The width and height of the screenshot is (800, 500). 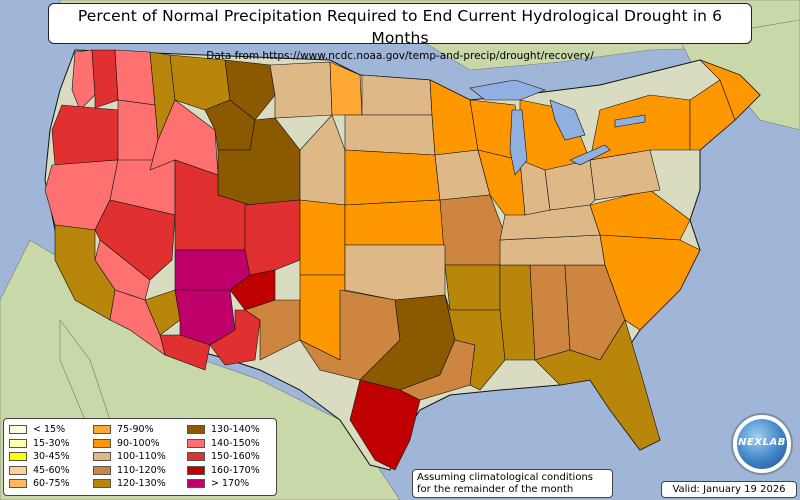 I want to click on legend-item: 110-120%, so click(x=129, y=471).